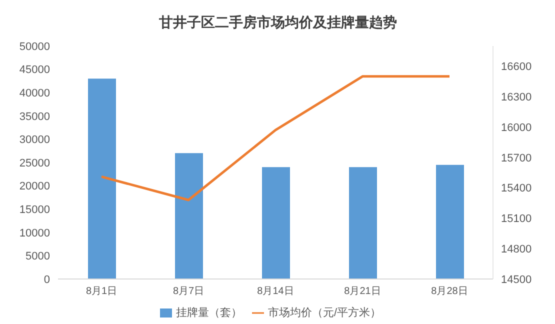  What do you see at coordinates (34, 210) in the screenshot?
I see `y-tick-label: 15000` at bounding box center [34, 210].